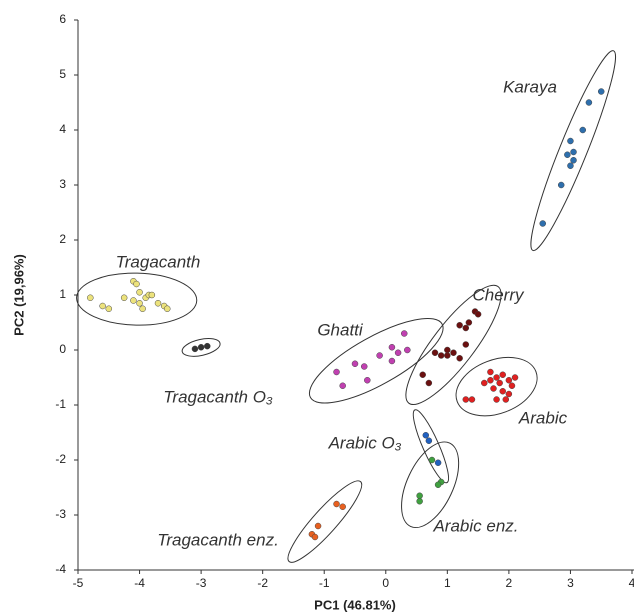 The height and width of the screenshot is (614, 634). I want to click on group-label: Tragacanth, so click(158, 261).